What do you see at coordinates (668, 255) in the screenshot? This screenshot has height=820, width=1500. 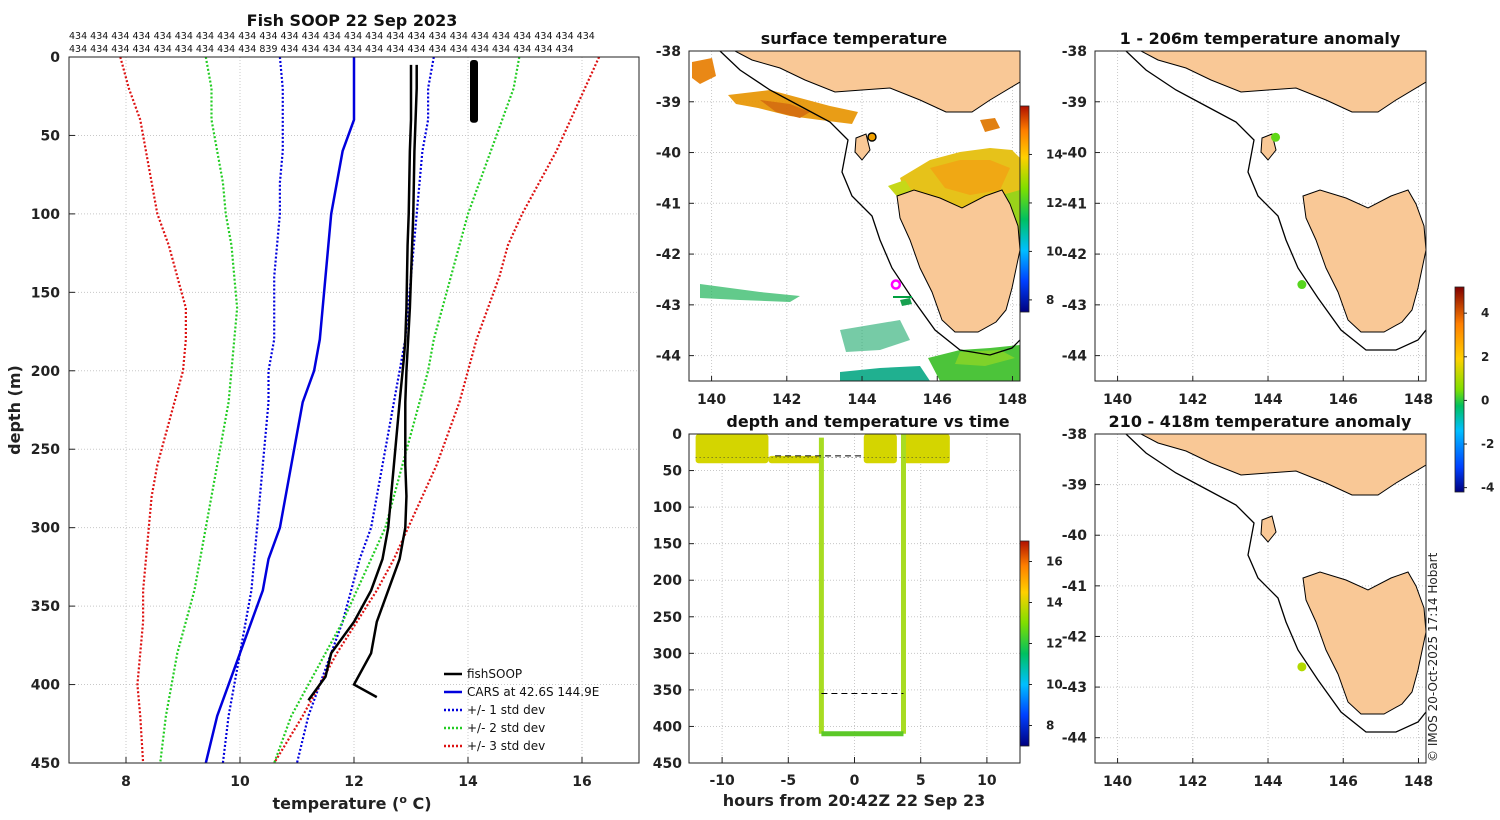 I see `sst-ytick-label: -42` at bounding box center [668, 255].